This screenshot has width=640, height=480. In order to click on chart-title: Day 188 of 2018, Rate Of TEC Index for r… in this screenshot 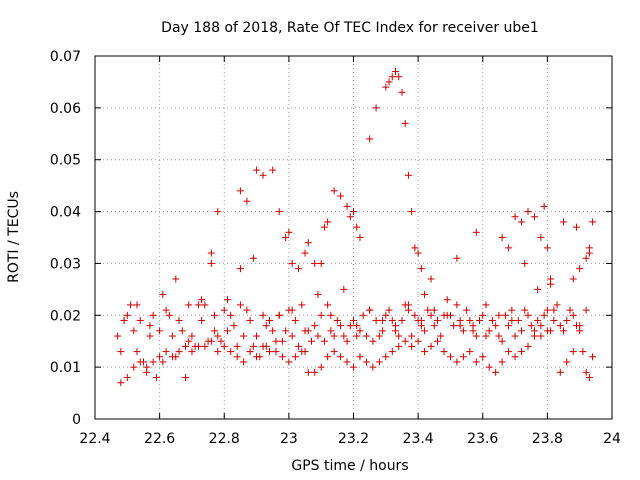, I will do `click(350, 28)`.